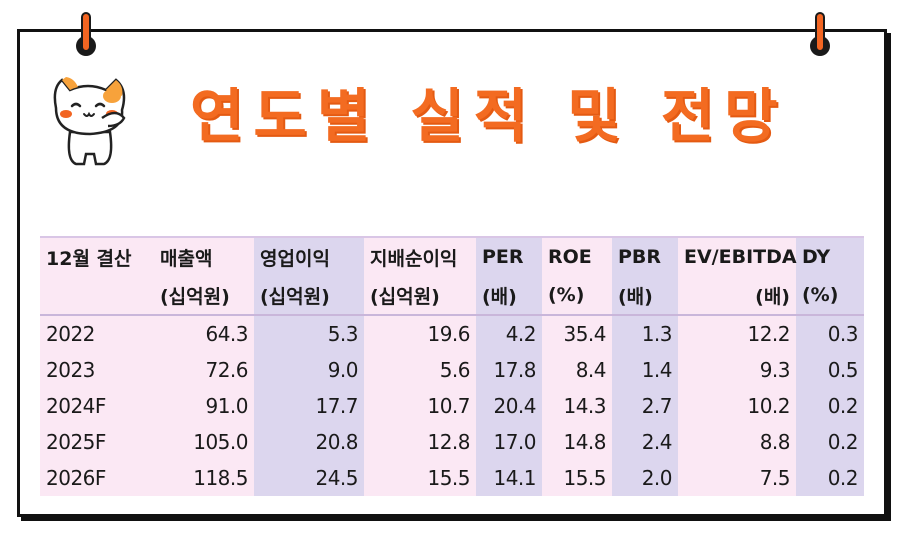 The image size is (910, 534). Describe the element at coordinates (204, 442) in the screenshot. I see `cell-revenue: 105.0` at that location.